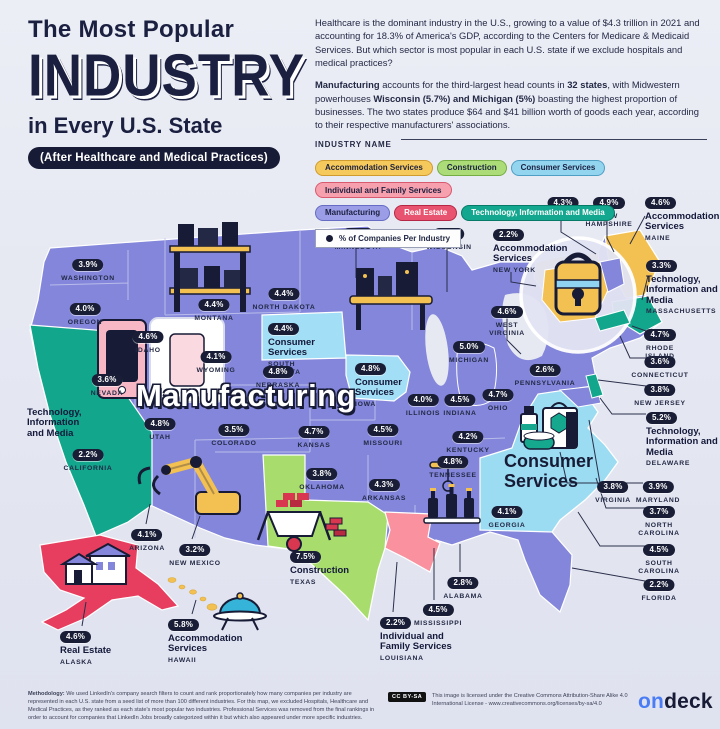 This screenshot has height=729, width=720. Describe the element at coordinates (558, 167) in the screenshot. I see `legend-pill-consumer: Consumer Services` at that location.